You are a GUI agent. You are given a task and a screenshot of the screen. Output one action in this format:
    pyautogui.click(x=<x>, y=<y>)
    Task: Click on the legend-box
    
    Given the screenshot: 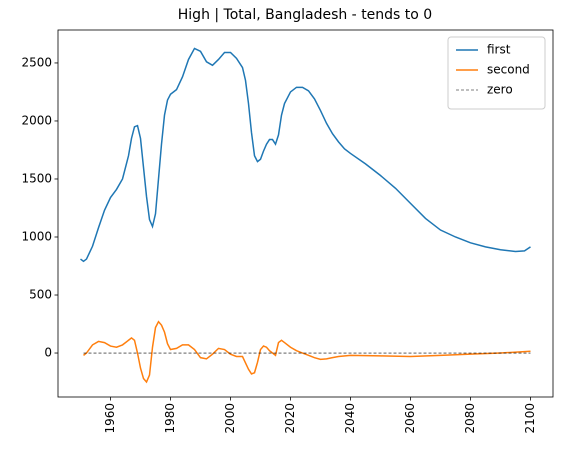 What is the action you would take?
    pyautogui.click(x=496, y=73)
    